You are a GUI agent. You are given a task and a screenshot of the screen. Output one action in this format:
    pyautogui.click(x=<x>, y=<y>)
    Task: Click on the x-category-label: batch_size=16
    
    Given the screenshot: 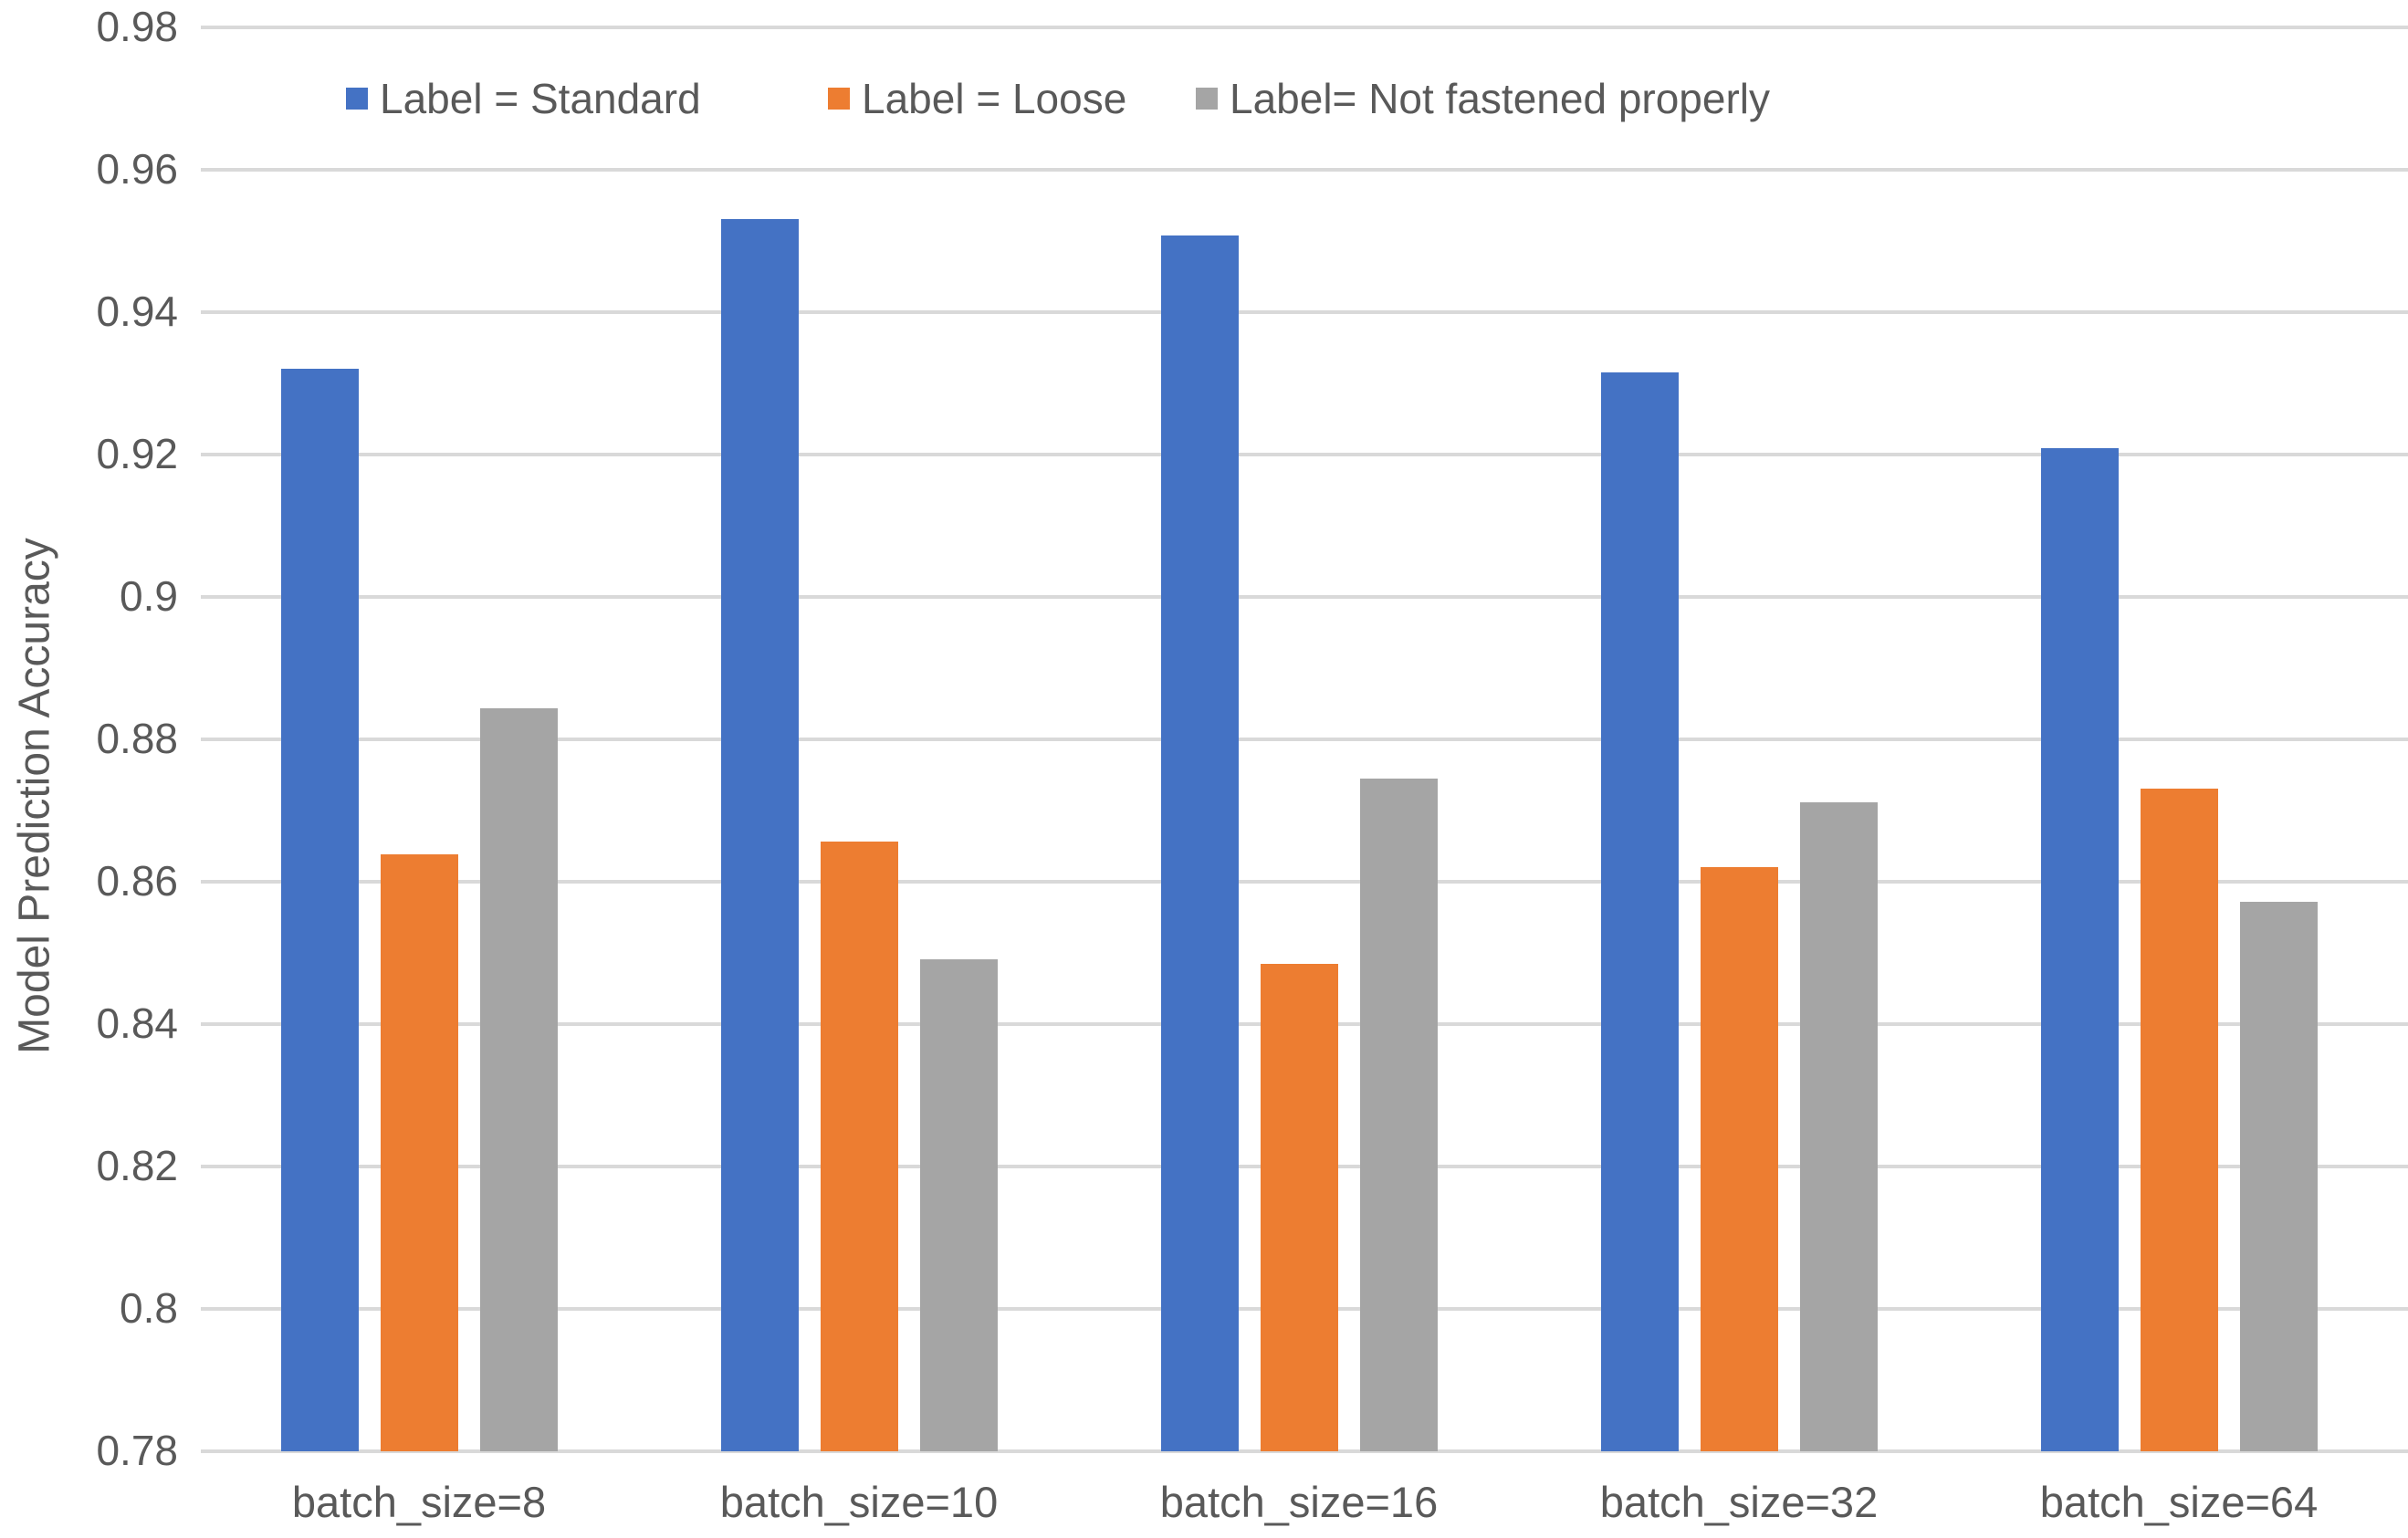 What is the action you would take?
    pyautogui.click(x=1299, y=1502)
    